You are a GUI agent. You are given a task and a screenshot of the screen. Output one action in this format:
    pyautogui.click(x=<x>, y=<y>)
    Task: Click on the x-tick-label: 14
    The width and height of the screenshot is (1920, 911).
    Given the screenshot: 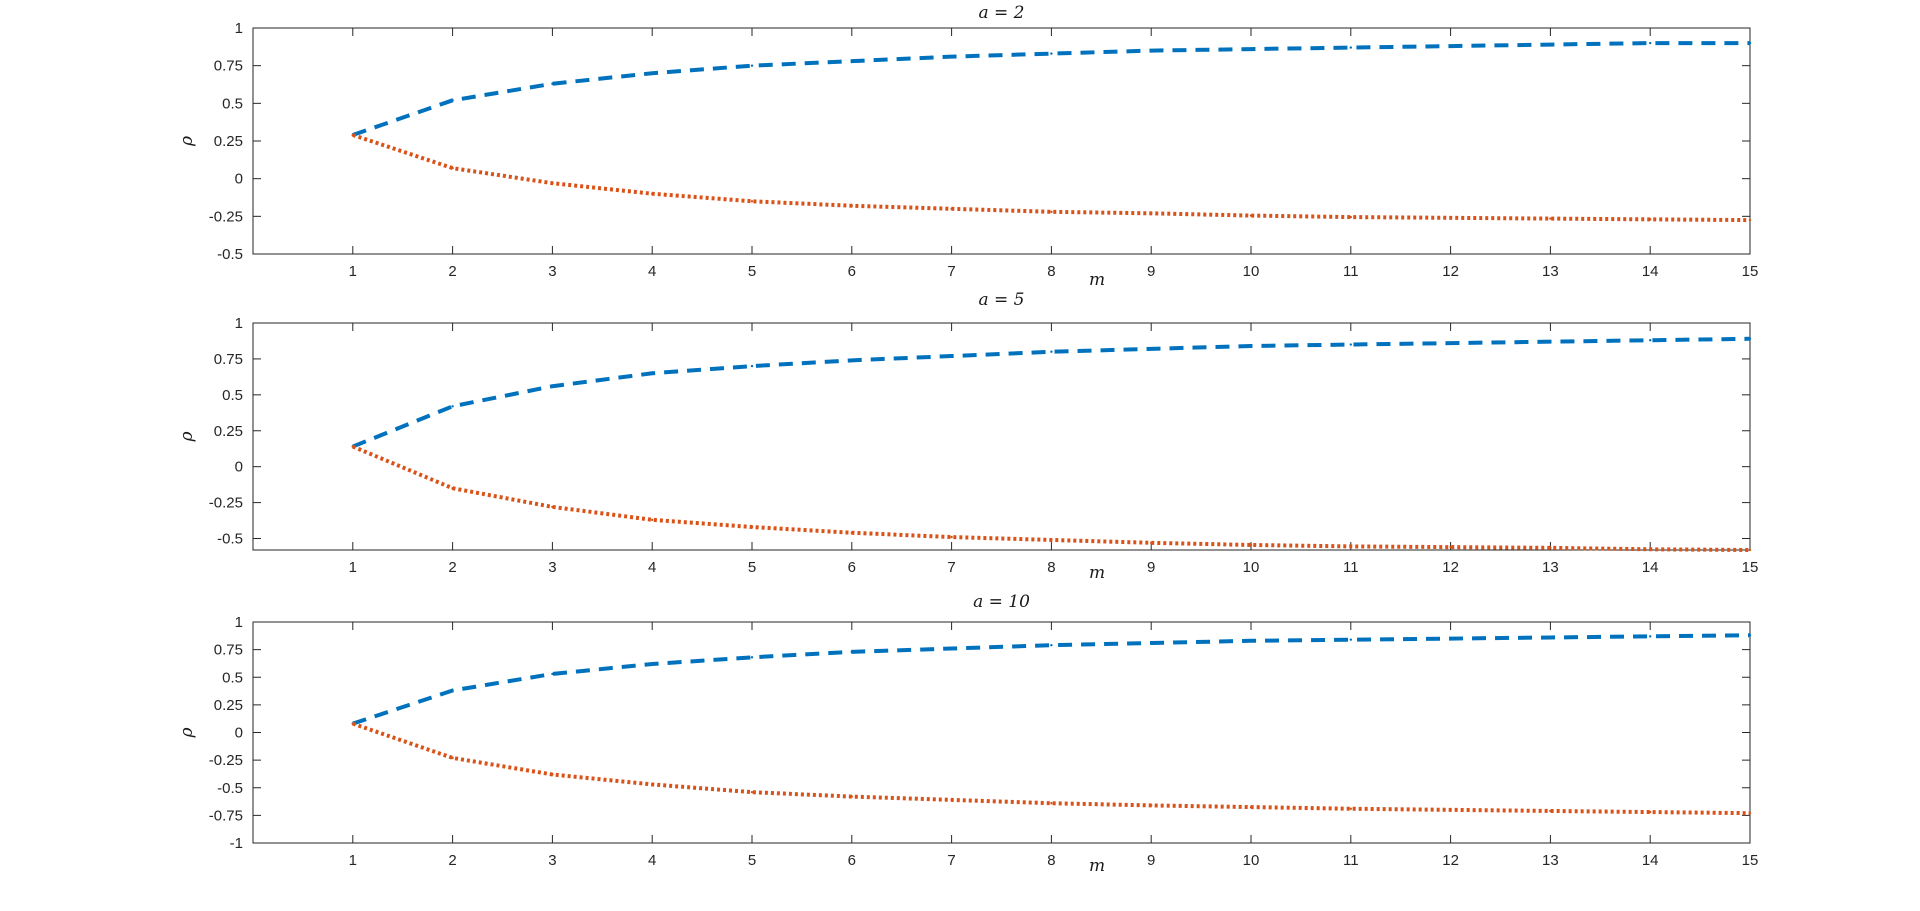 What is the action you would take?
    pyautogui.click(x=1650, y=860)
    